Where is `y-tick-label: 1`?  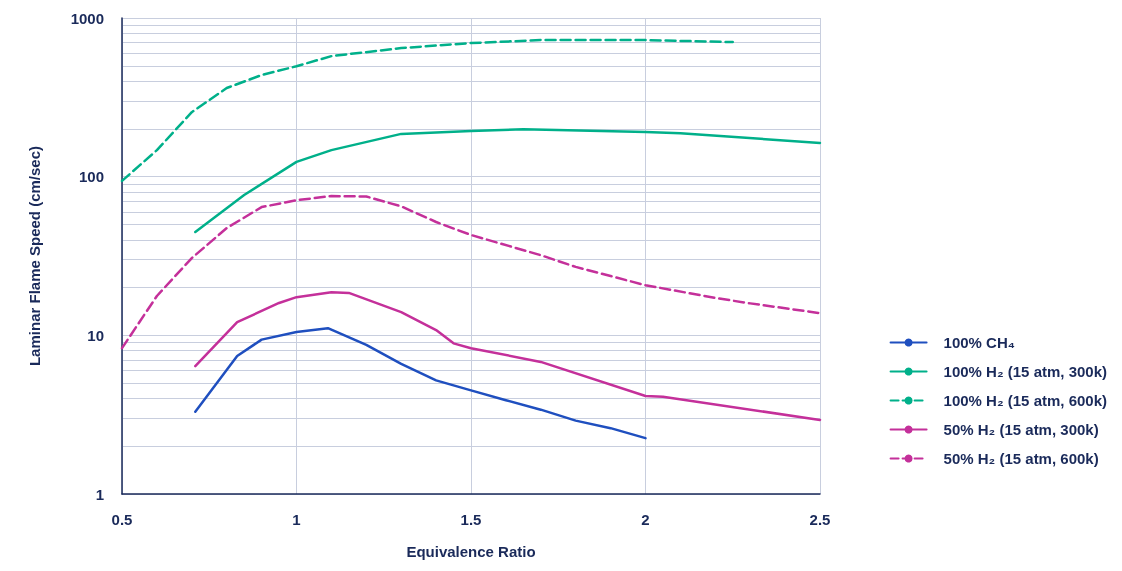 y-tick-label: 1 is located at coordinates (99, 494).